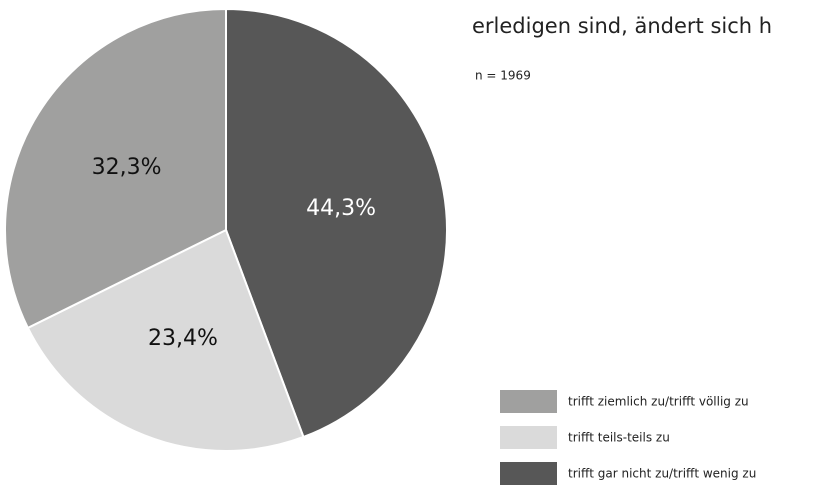 Image resolution: width=830 pixels, height=488 pixels. What do you see at coordinates (619, 438) in the screenshot?
I see `legend-label: trifft teils-teils zu` at bounding box center [619, 438].